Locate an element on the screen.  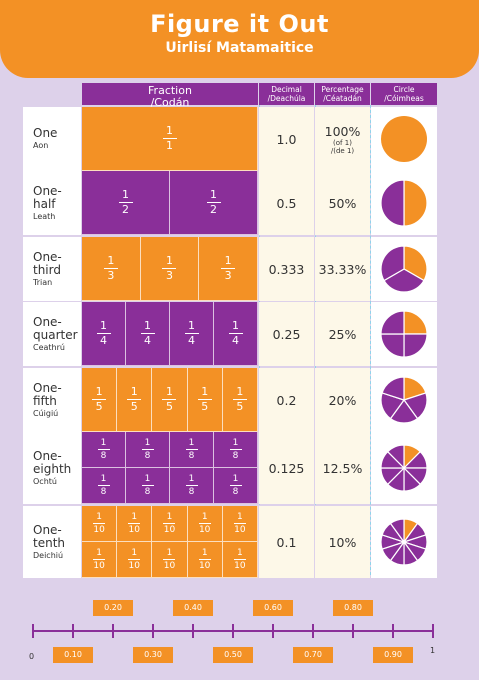
denominator: 2 is located at coordinates (125, 209).